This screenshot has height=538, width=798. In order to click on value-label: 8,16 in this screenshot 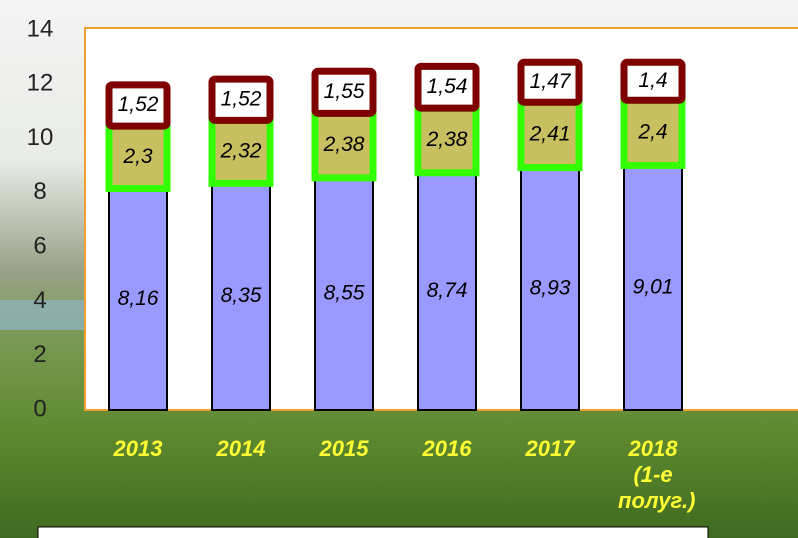, I will do `click(138, 298)`.